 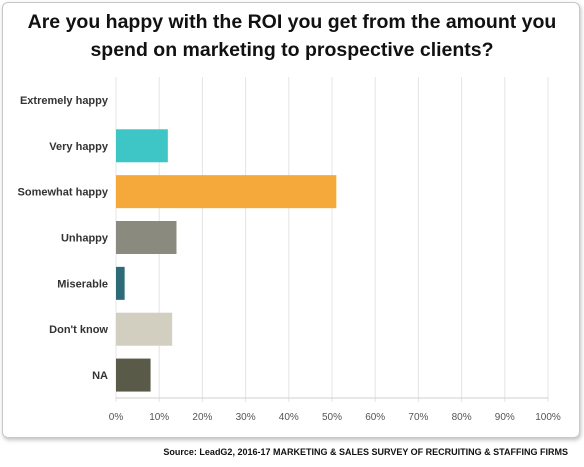 I want to click on category-label: Unhappy, so click(x=85, y=239).